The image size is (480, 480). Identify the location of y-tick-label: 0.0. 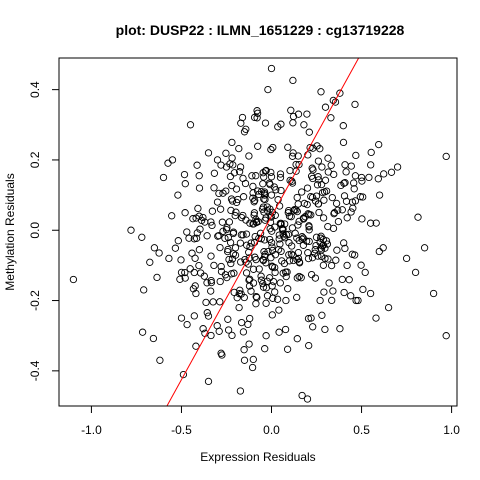
(35, 230).